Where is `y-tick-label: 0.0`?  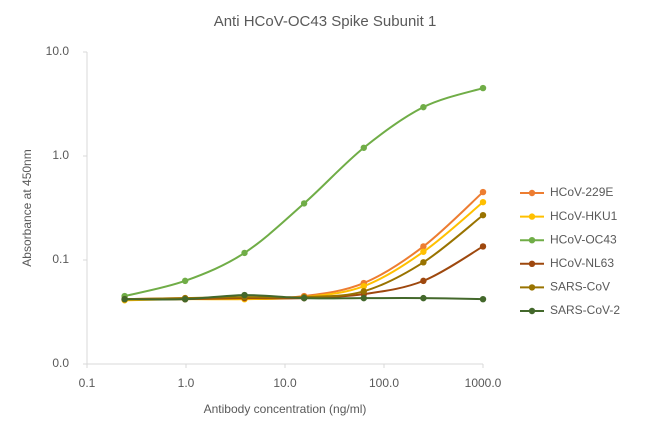 y-tick-label: 0.0 is located at coordinates (60, 363).